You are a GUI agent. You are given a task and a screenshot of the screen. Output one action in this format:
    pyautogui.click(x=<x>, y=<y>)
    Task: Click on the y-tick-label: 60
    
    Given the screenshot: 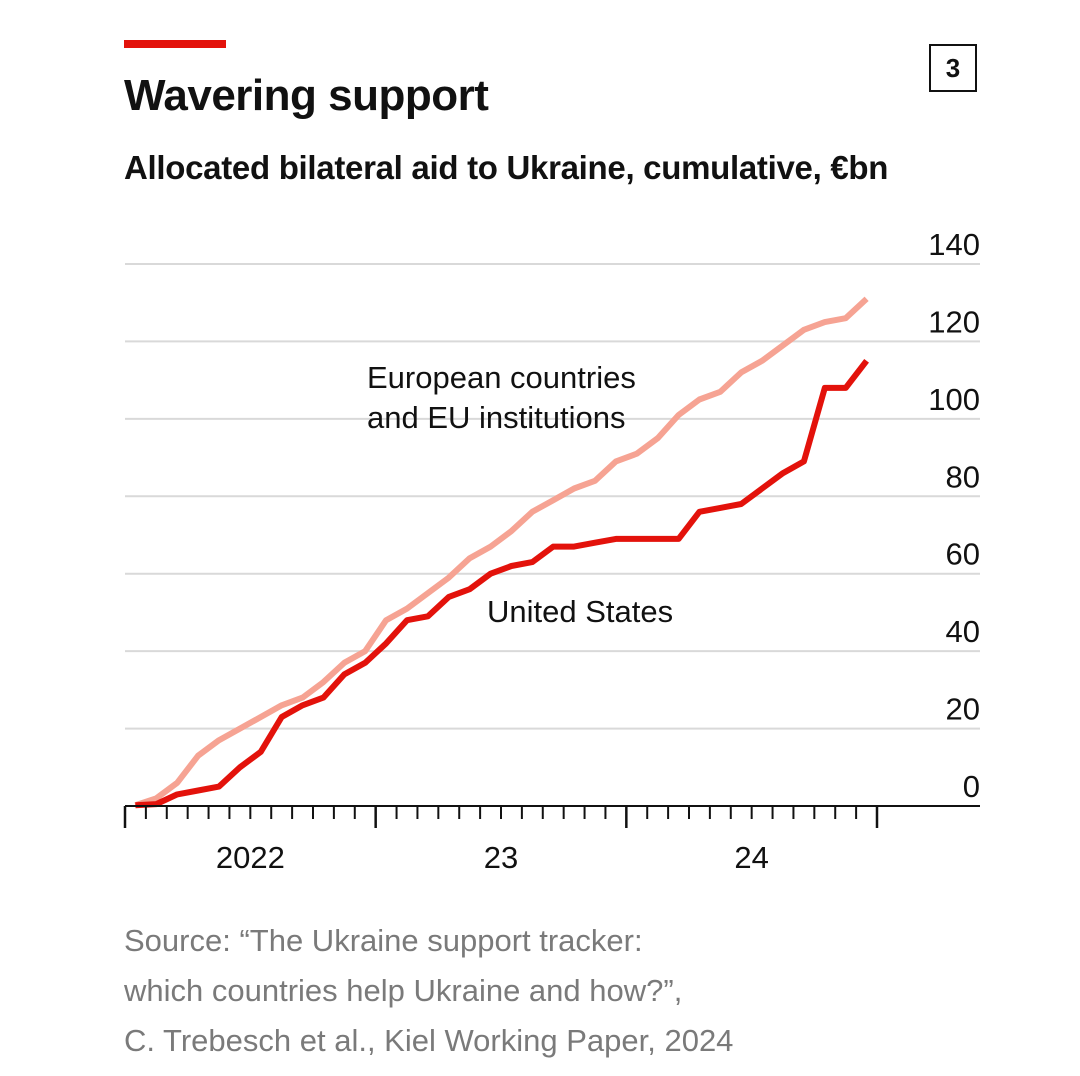 What is the action you would take?
    pyautogui.click(x=963, y=554)
    